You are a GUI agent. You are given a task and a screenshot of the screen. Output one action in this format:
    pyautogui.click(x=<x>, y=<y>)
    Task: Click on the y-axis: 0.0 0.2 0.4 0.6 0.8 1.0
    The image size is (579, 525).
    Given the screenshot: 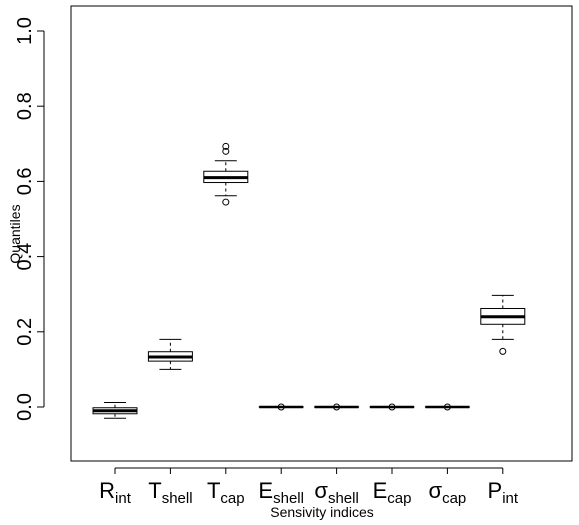 What is the action you would take?
    pyautogui.click(x=29, y=219)
    